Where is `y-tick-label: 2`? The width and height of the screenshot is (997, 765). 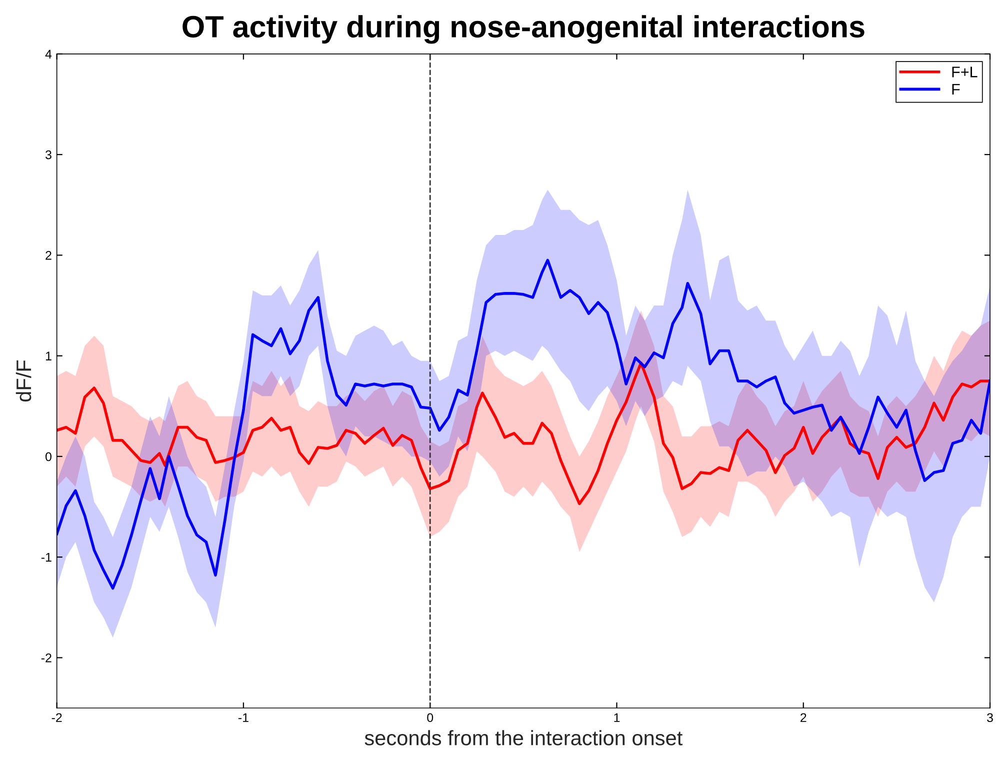 y-tick-label: 2 is located at coordinates (49, 255).